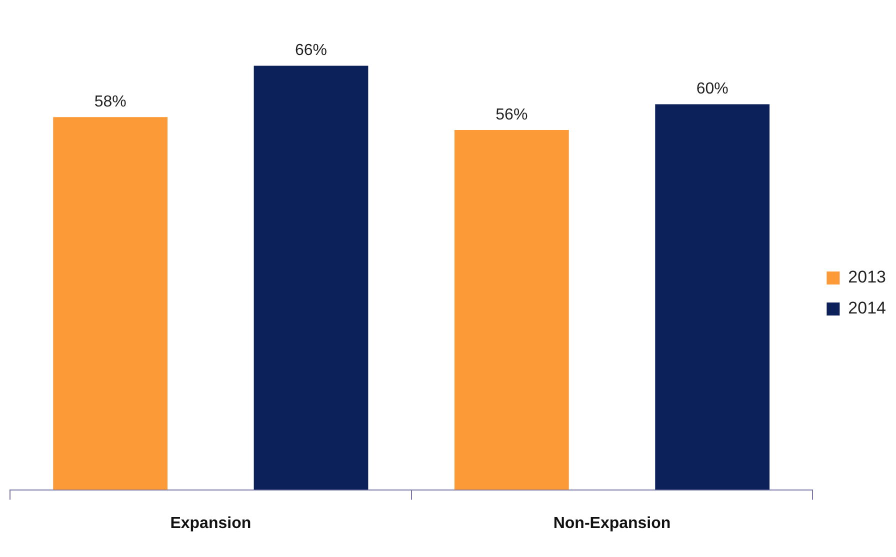  Describe the element at coordinates (512, 115) in the screenshot. I see `data-label: 56%` at that location.